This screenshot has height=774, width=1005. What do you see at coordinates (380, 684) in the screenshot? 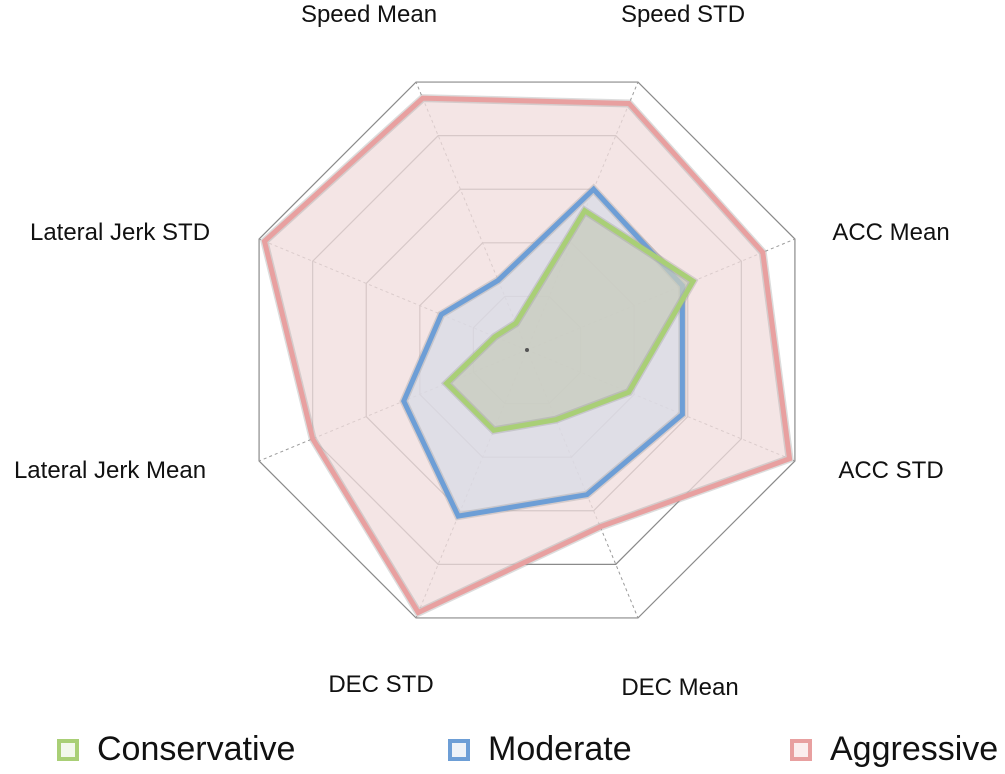
I see `axis-label-dec-std: DEC STD` at bounding box center [380, 684].